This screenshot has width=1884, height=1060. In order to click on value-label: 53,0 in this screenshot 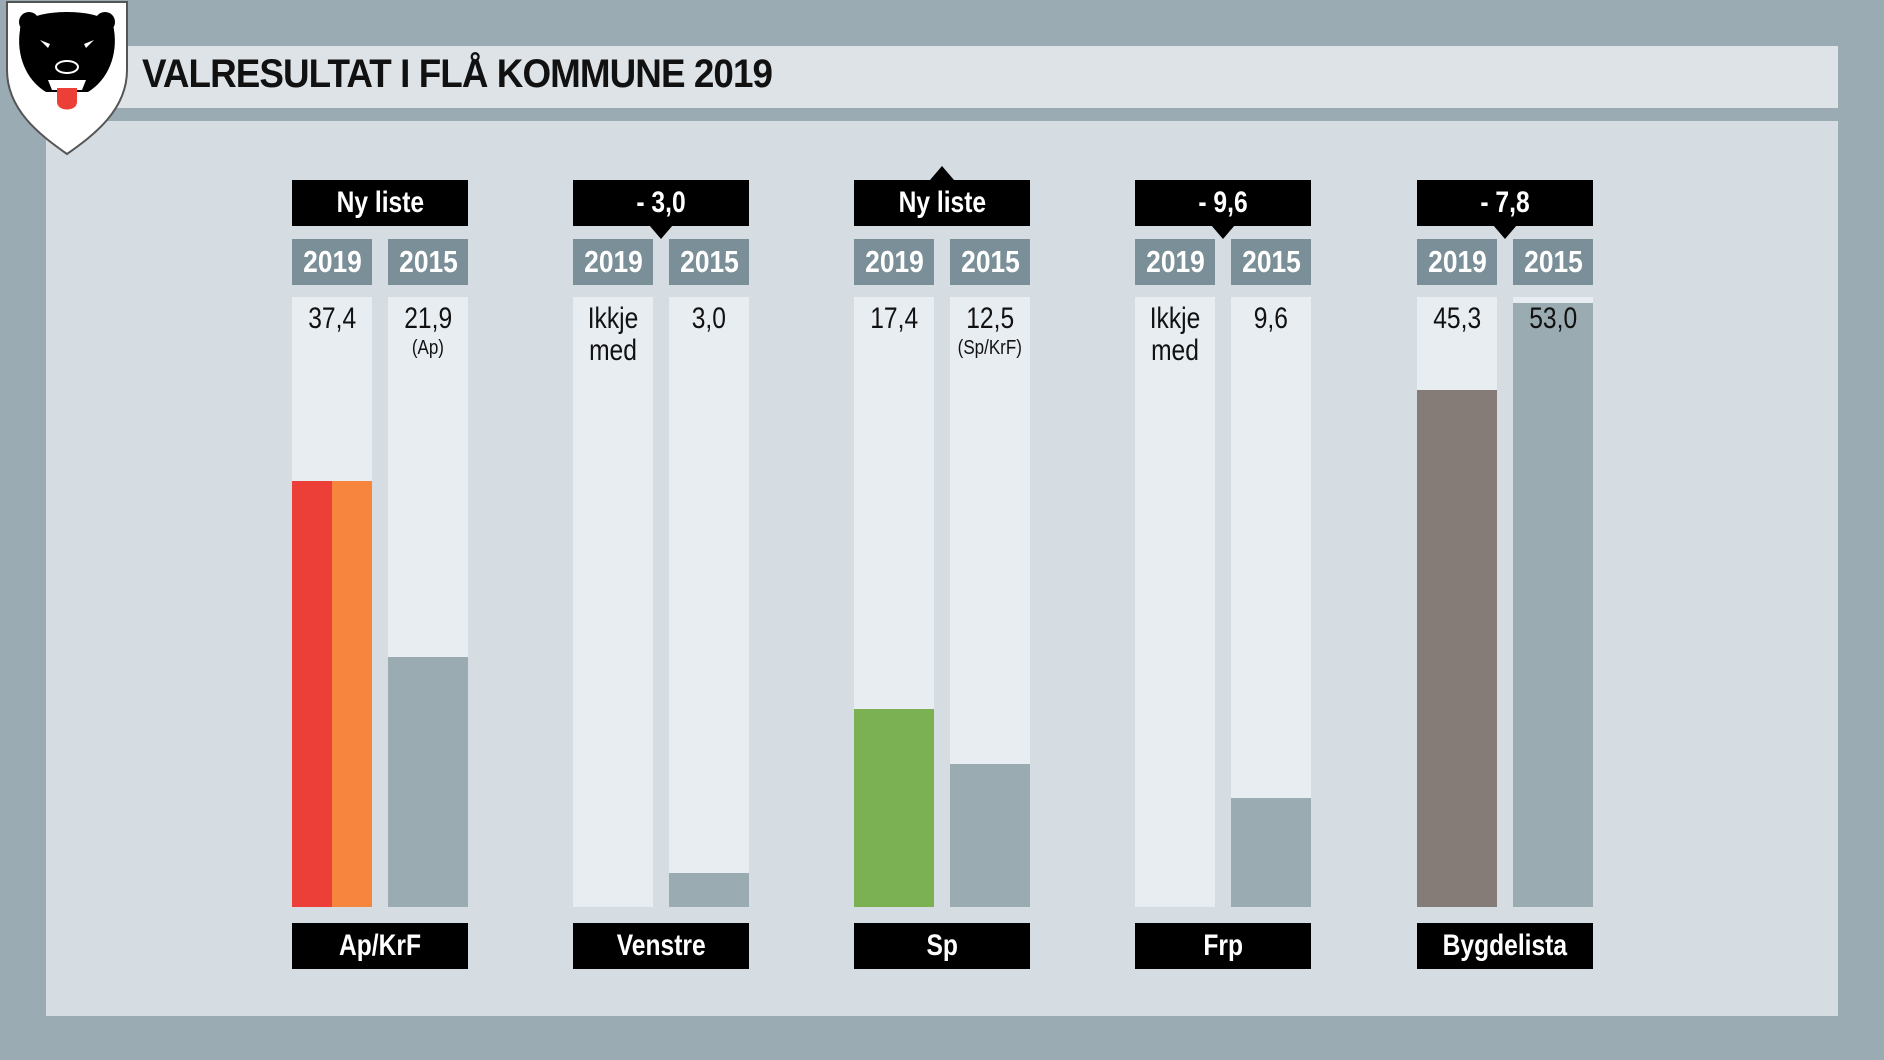, I will do `click(1553, 319)`.